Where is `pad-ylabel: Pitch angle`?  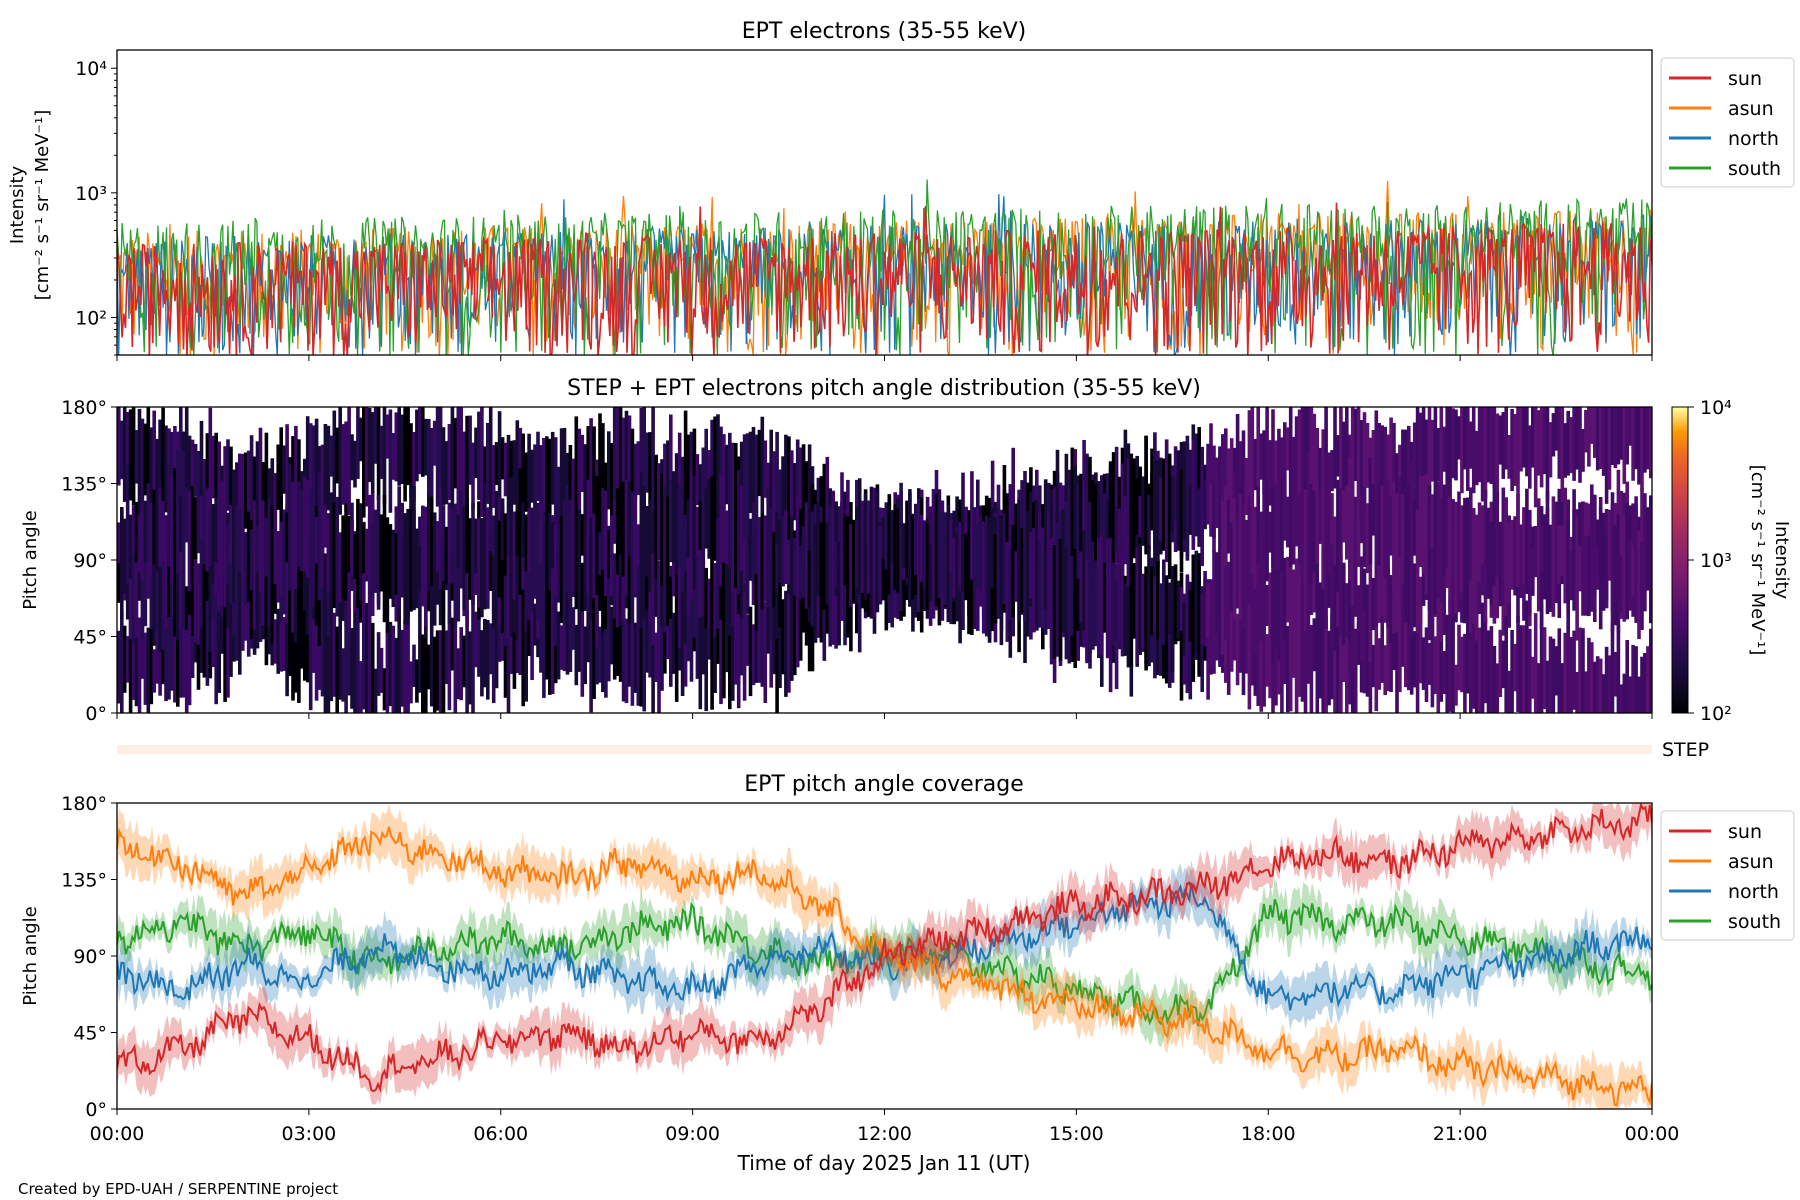 pad-ylabel: Pitch angle is located at coordinates (30, 559).